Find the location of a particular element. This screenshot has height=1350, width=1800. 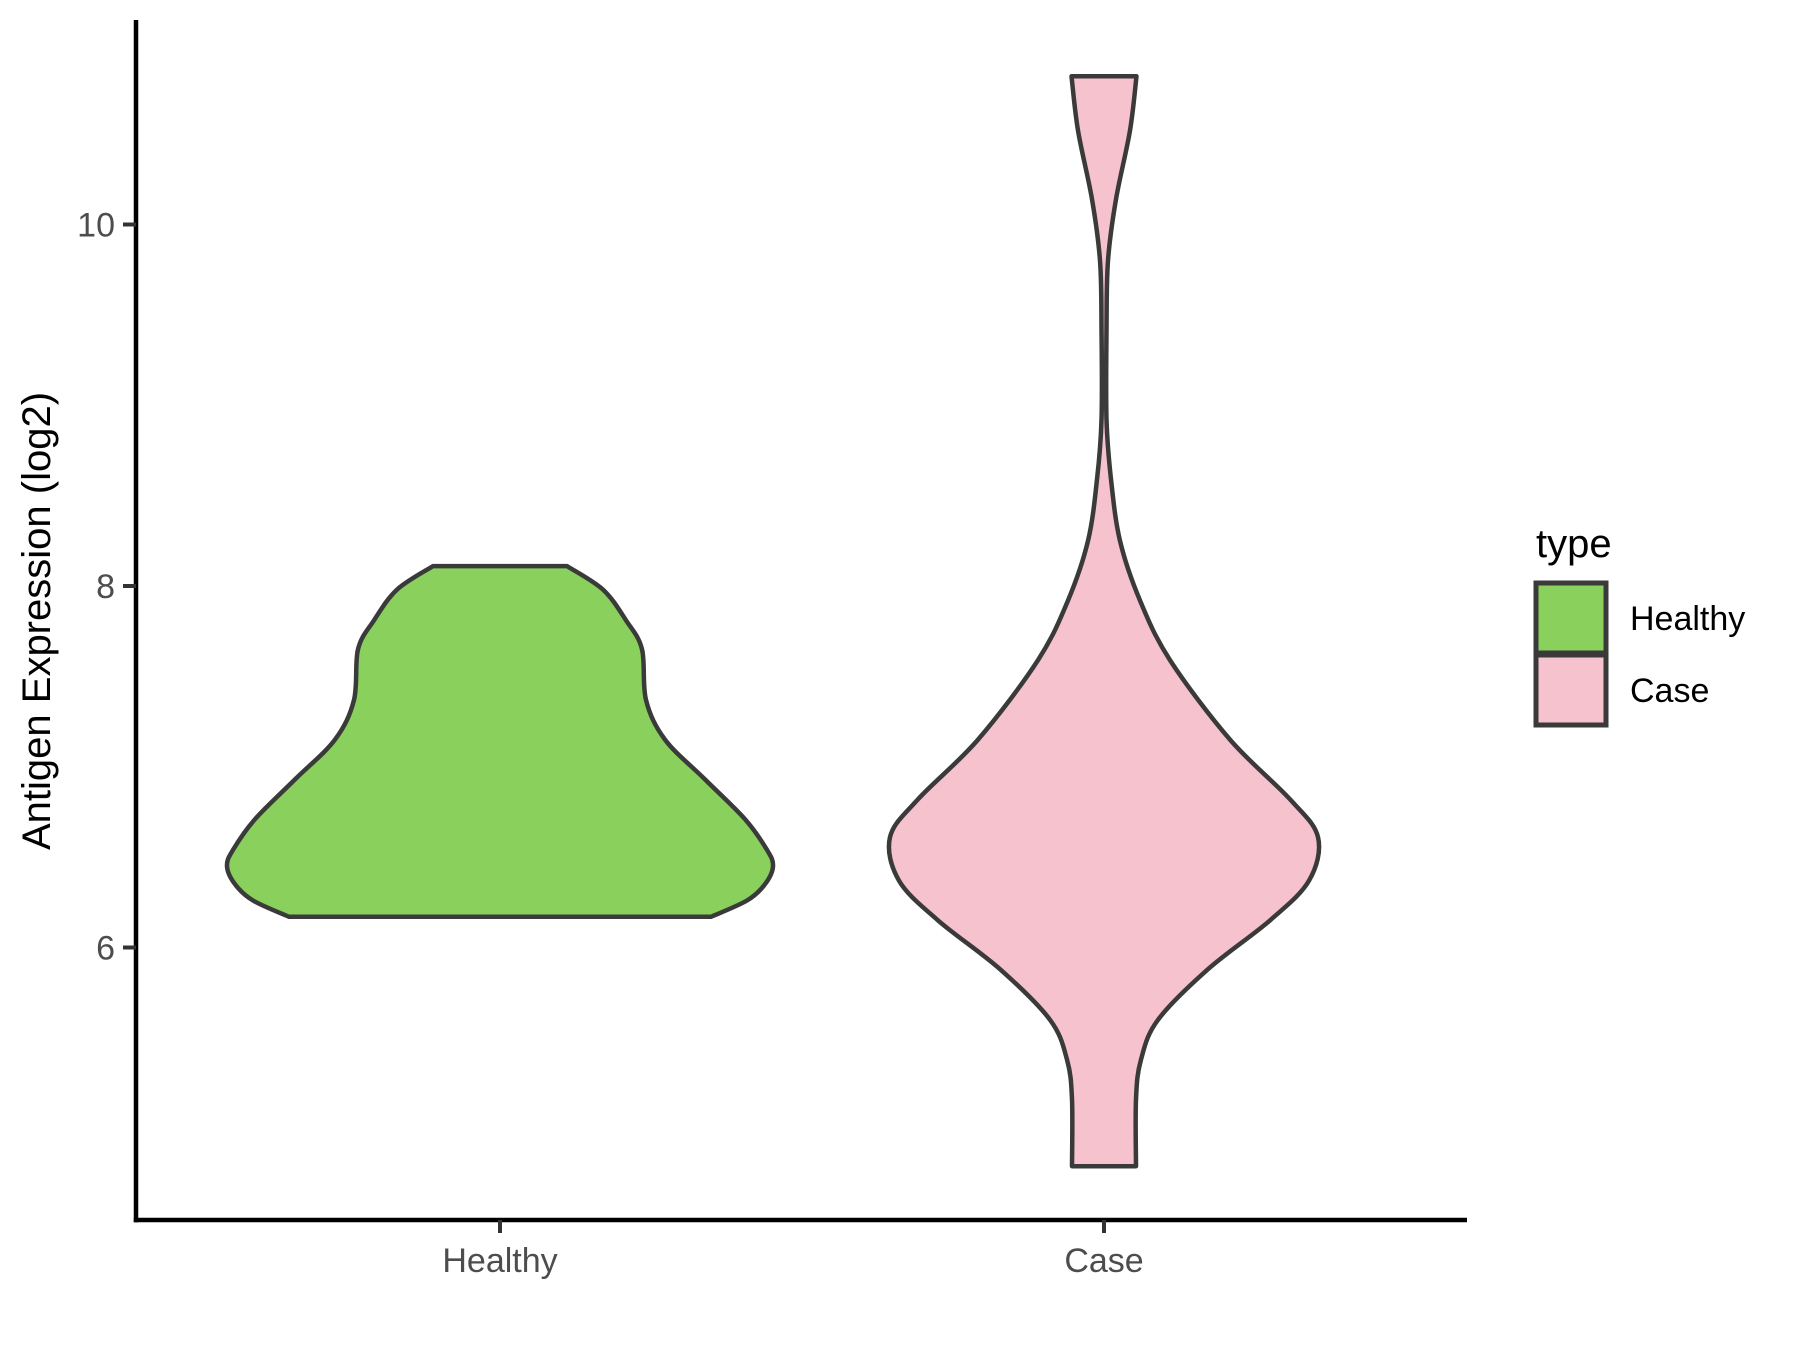

y-tick-label: 8 is located at coordinates (105, 587).